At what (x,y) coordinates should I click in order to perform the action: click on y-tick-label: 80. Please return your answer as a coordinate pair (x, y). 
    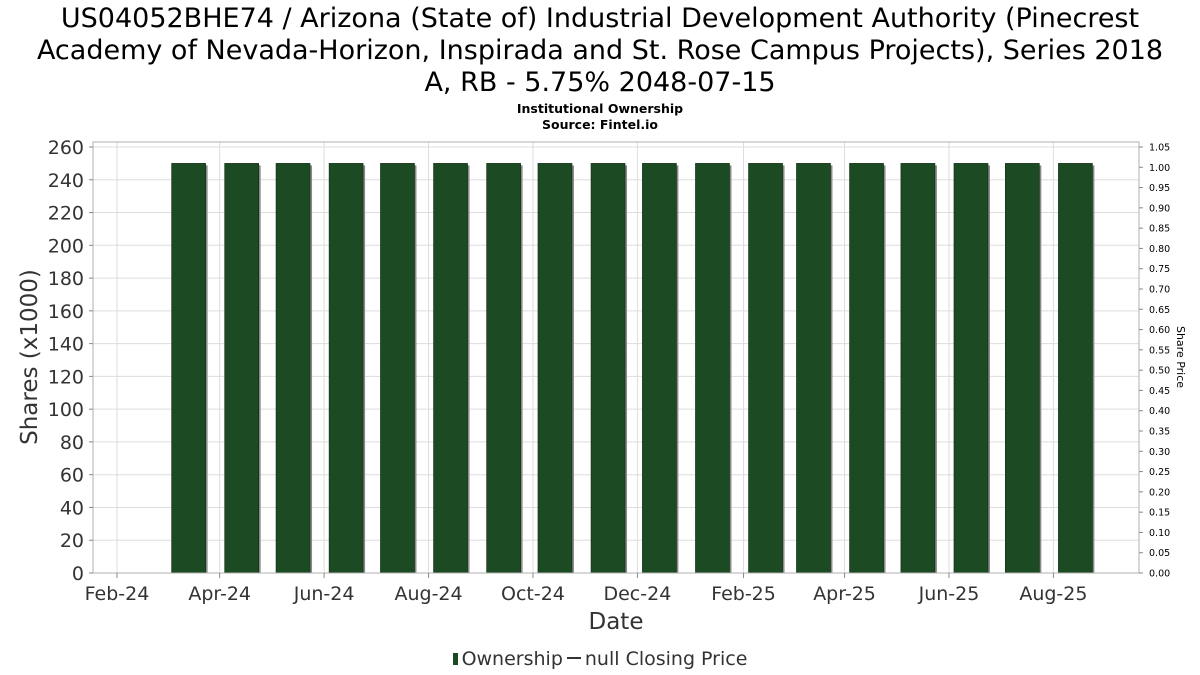
    Looking at the image, I should click on (72, 443).